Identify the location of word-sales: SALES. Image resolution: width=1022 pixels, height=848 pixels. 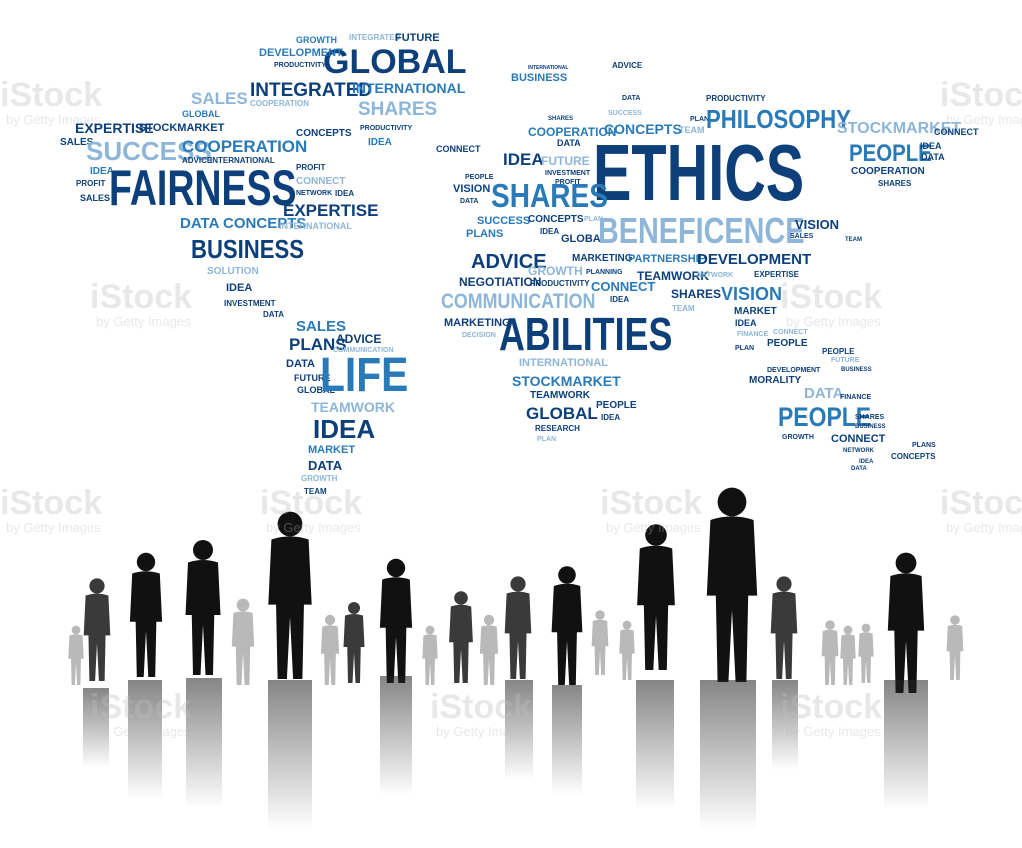
(219, 98).